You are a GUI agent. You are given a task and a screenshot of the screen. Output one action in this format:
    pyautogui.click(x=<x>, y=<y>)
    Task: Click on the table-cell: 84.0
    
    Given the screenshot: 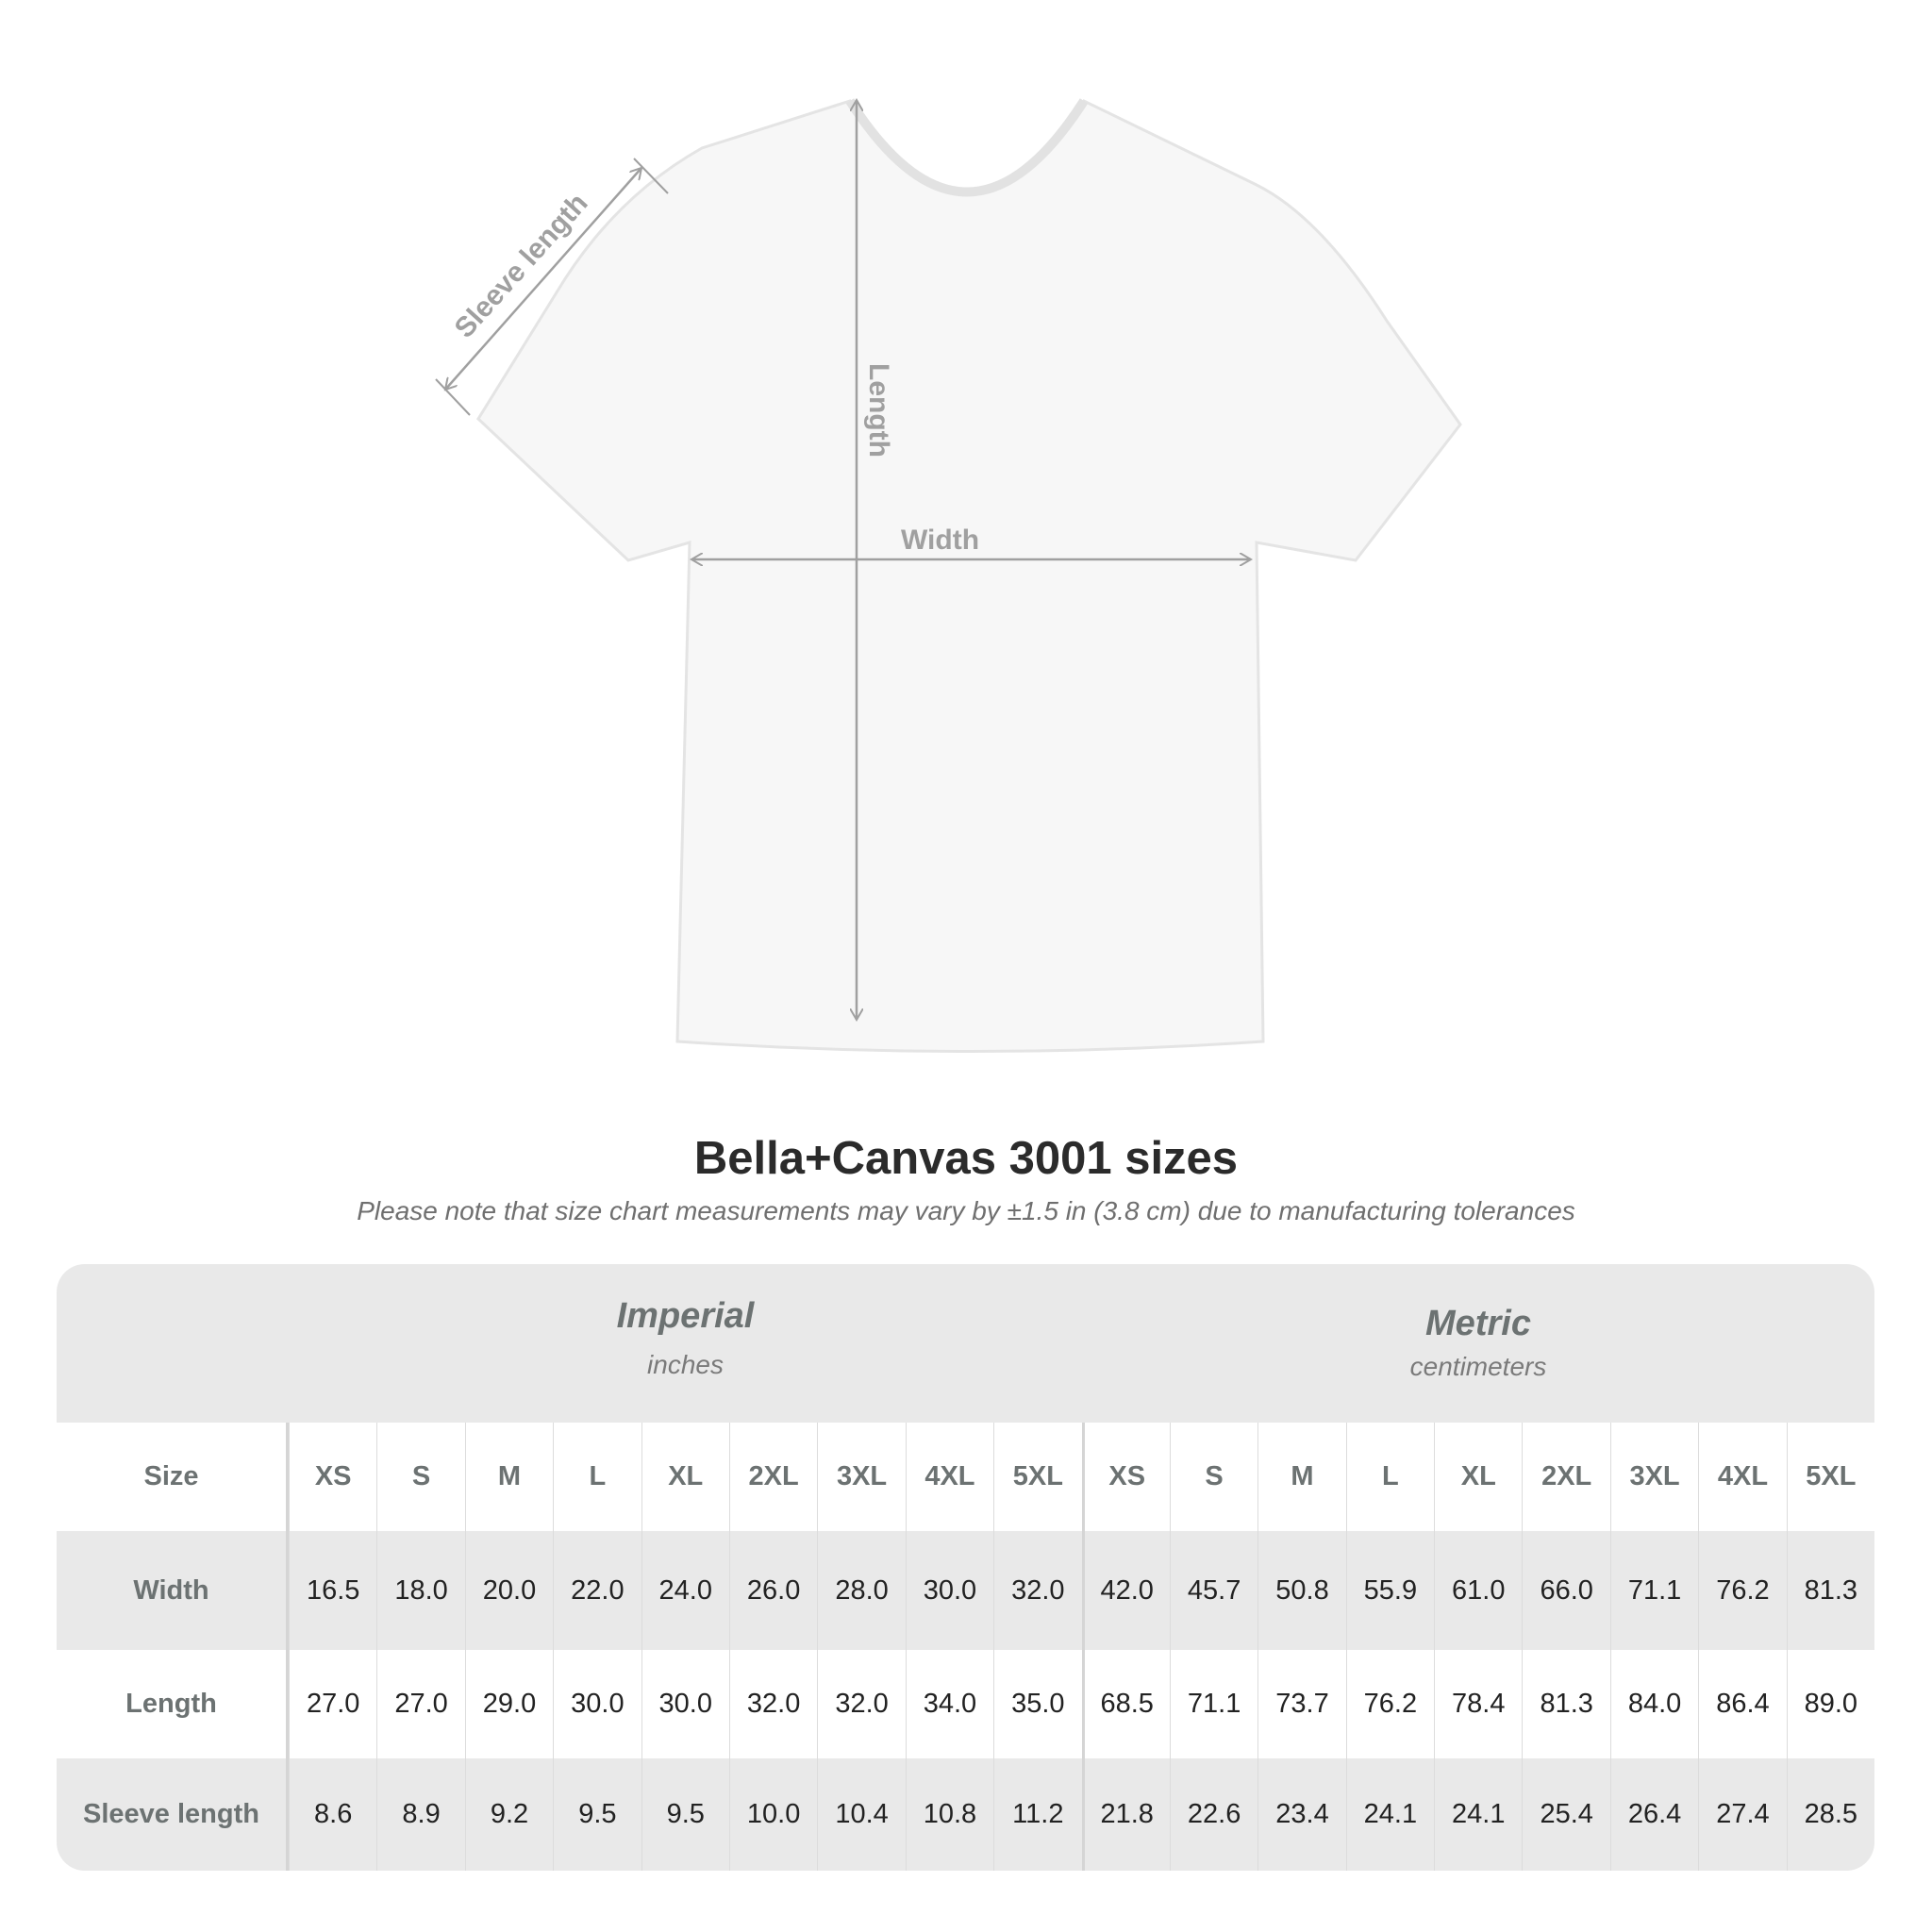 What is the action you would take?
    pyautogui.click(x=1653, y=1704)
    